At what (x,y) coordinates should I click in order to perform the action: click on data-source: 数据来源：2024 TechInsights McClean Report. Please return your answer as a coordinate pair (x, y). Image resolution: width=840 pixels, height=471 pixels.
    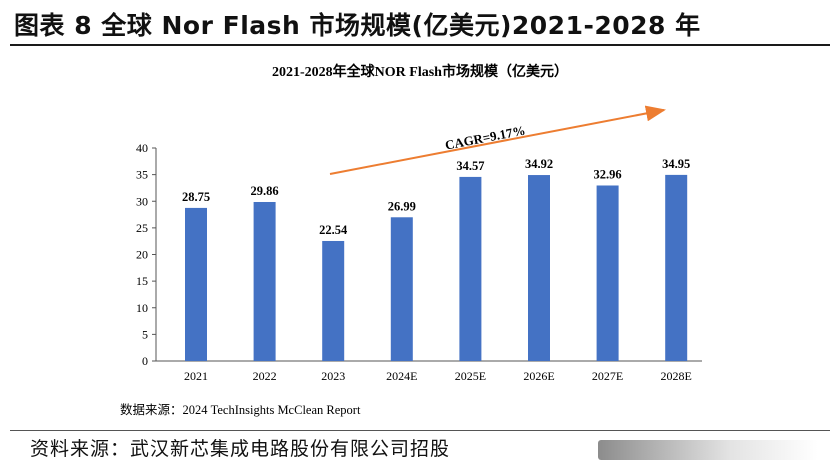
    Looking at the image, I should click on (240, 409).